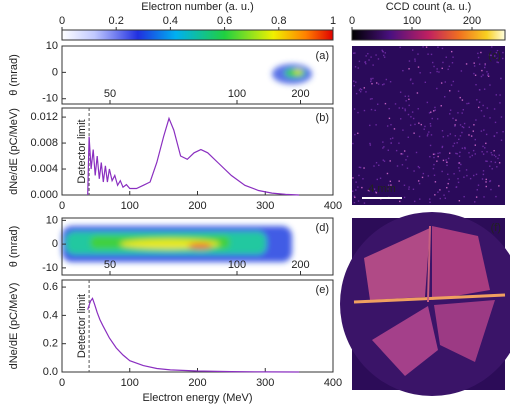  Describe the element at coordinates (193, 156) in the screenshot. I see `spectrum-line` at that location.